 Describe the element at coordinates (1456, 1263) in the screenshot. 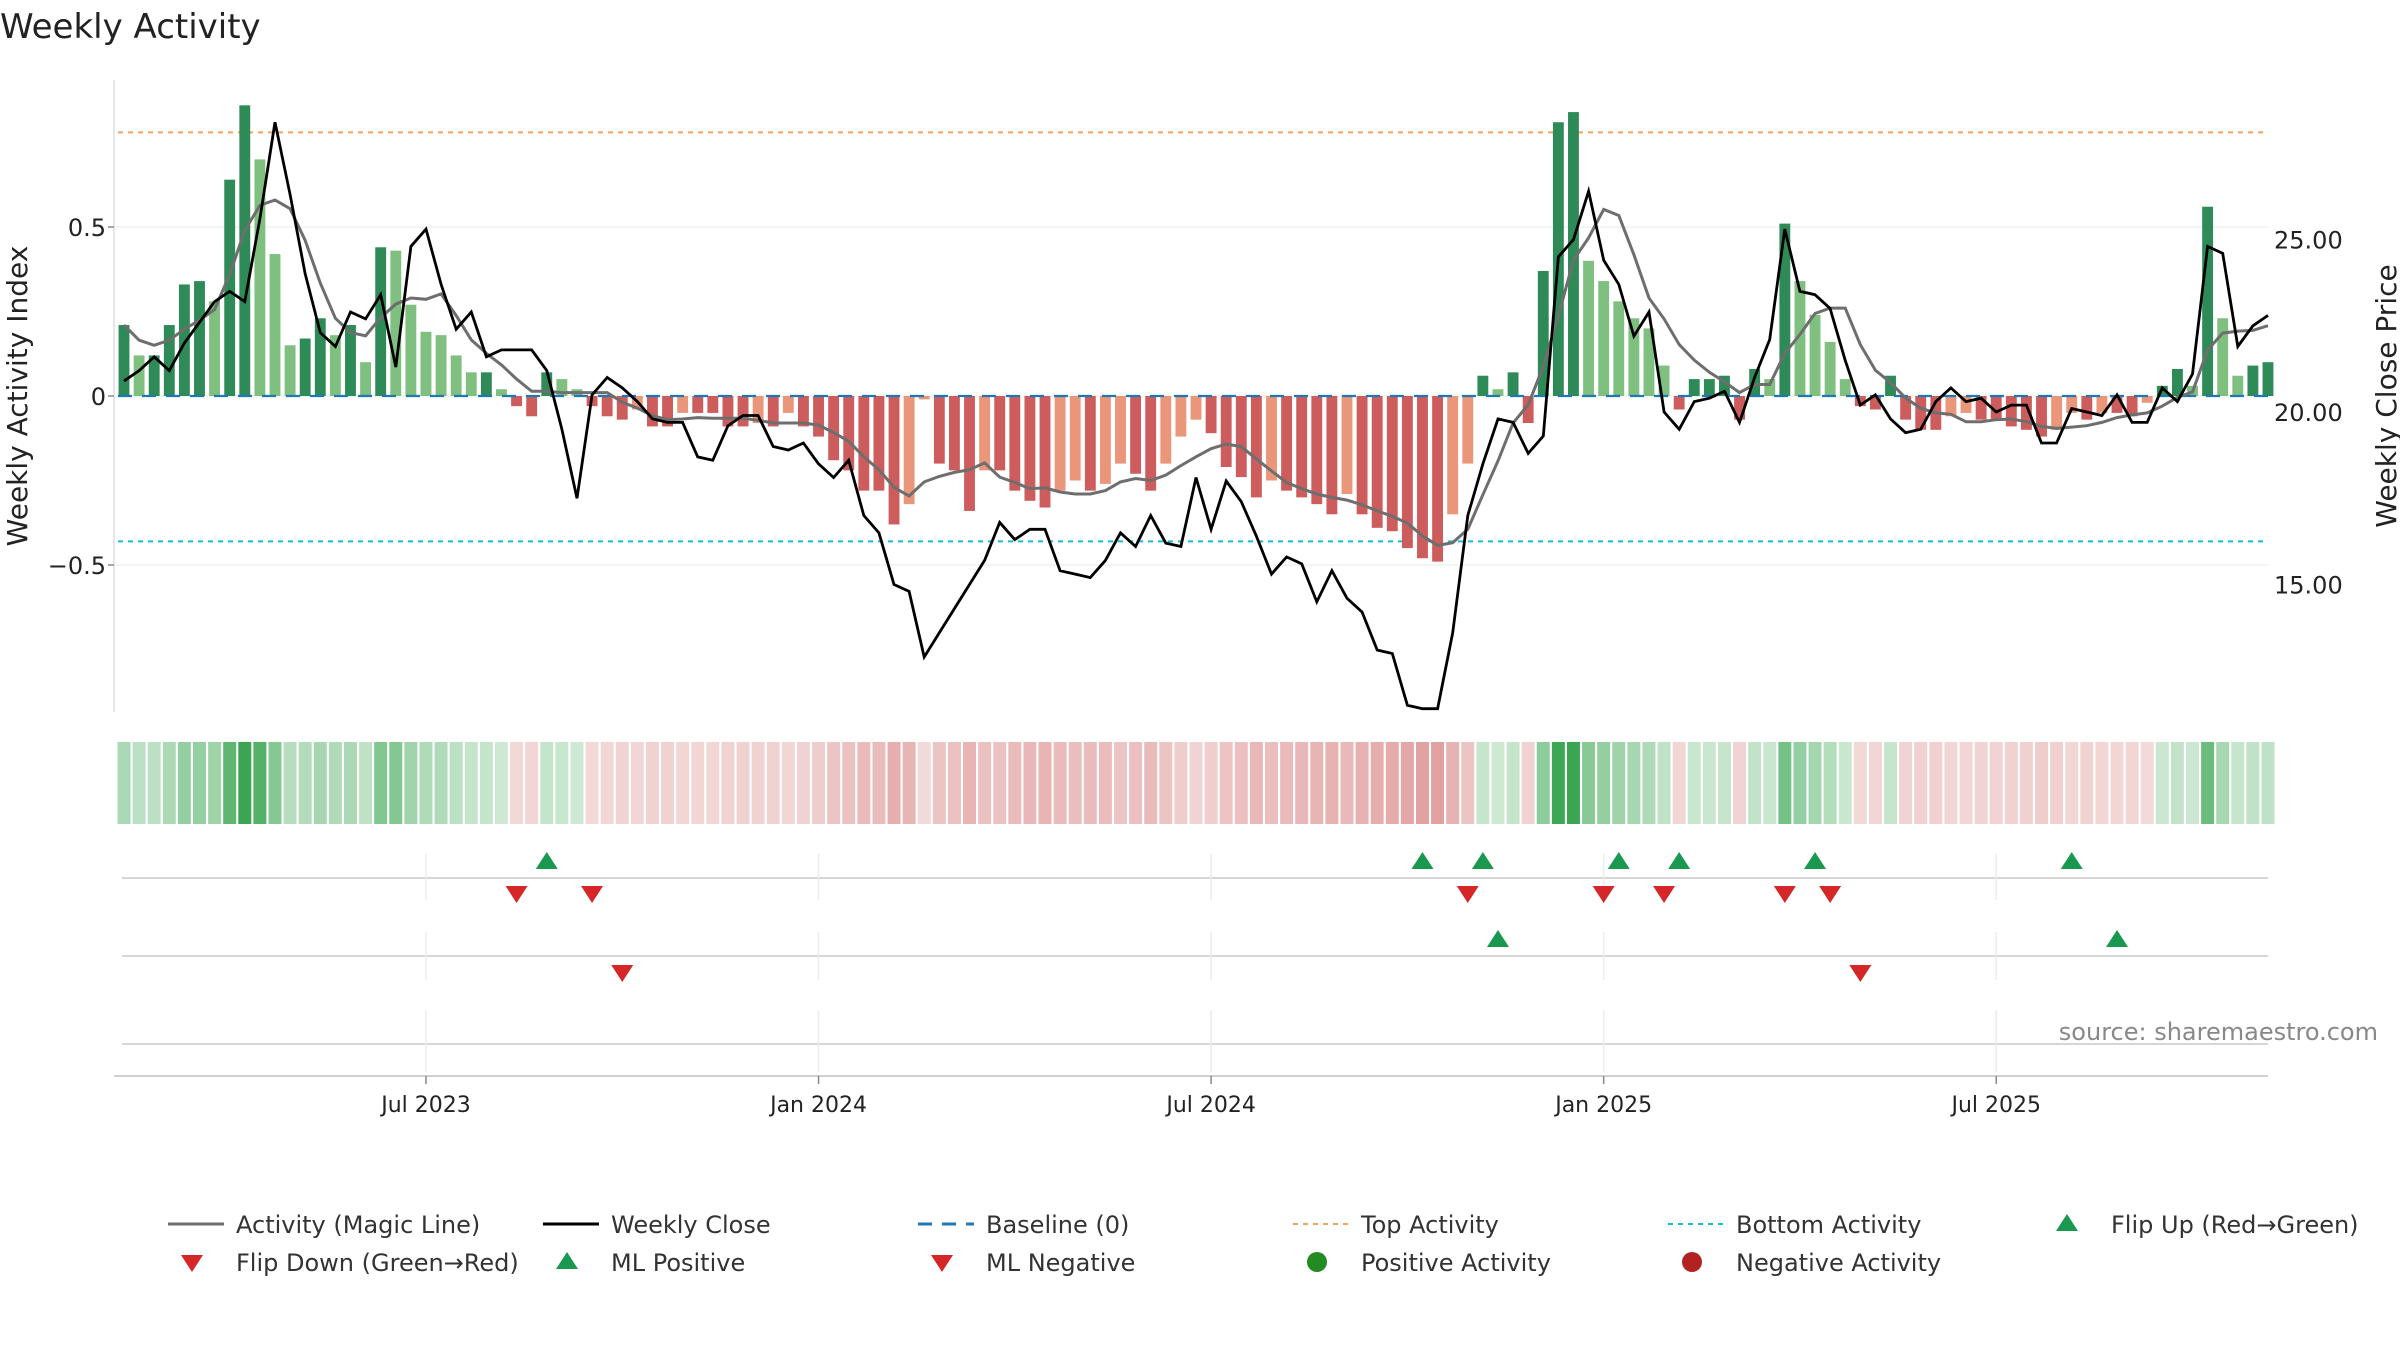

I see `legend-label-posact: Positive Activity` at that location.